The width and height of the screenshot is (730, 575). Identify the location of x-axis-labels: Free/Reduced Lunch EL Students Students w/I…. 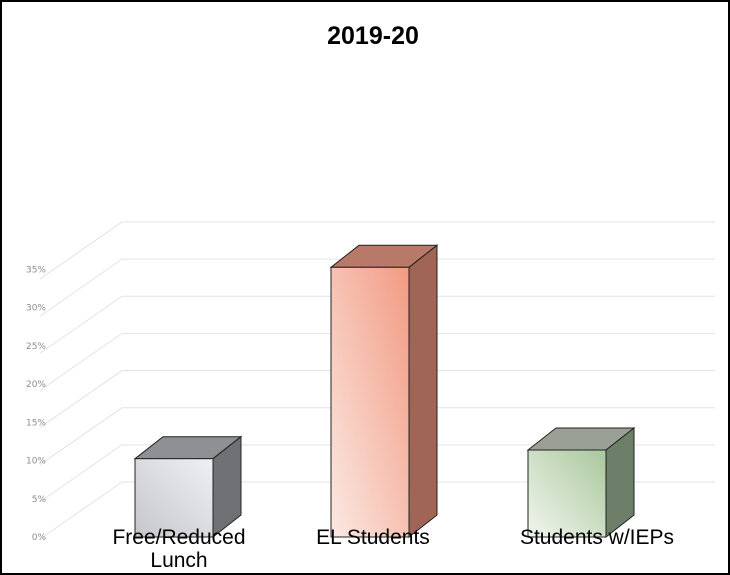
(393, 549).